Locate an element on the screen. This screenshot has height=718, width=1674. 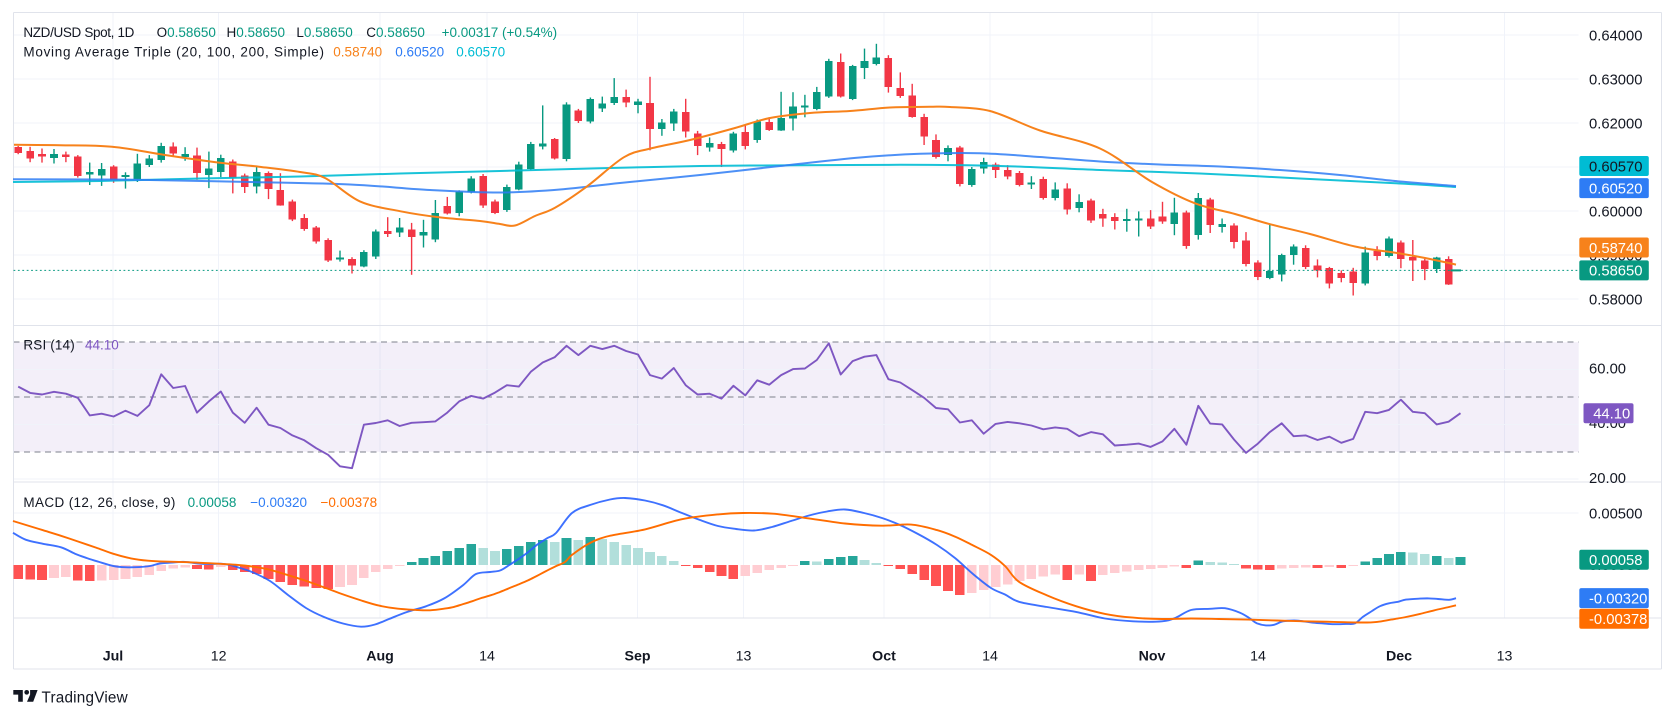
svg-text: 44.10 is located at coordinates (1611, 415).